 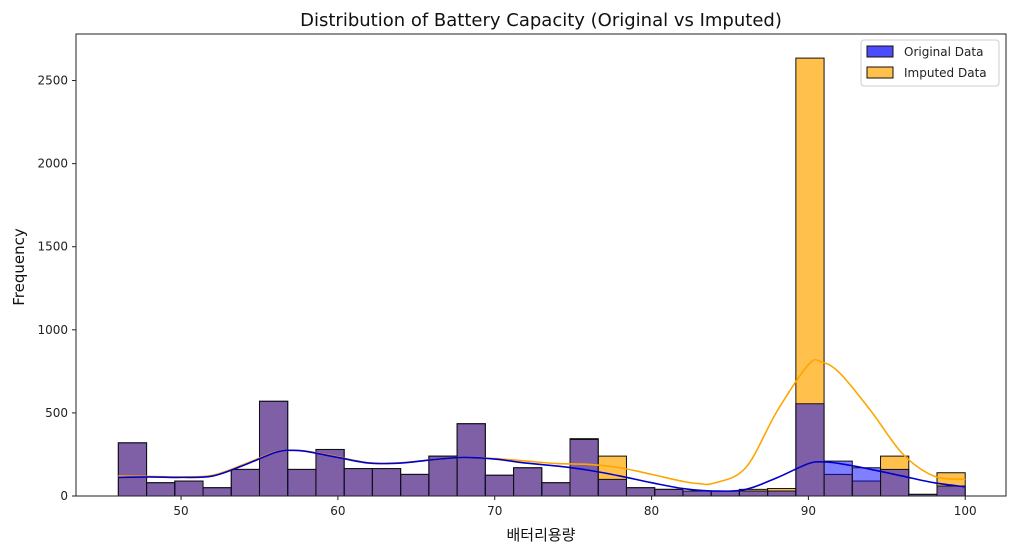 What do you see at coordinates (808, 511) in the screenshot?
I see `x-tick-label: 90` at bounding box center [808, 511].